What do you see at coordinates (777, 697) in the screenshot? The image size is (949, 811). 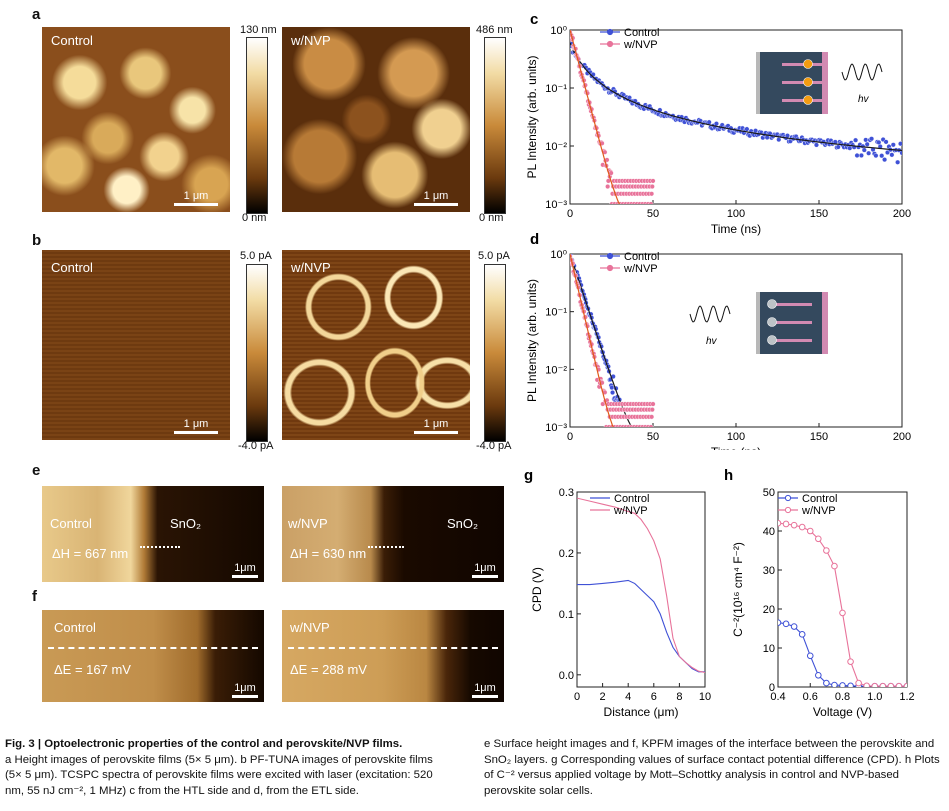 I see `x-tick-label: 0.4` at bounding box center [777, 697].